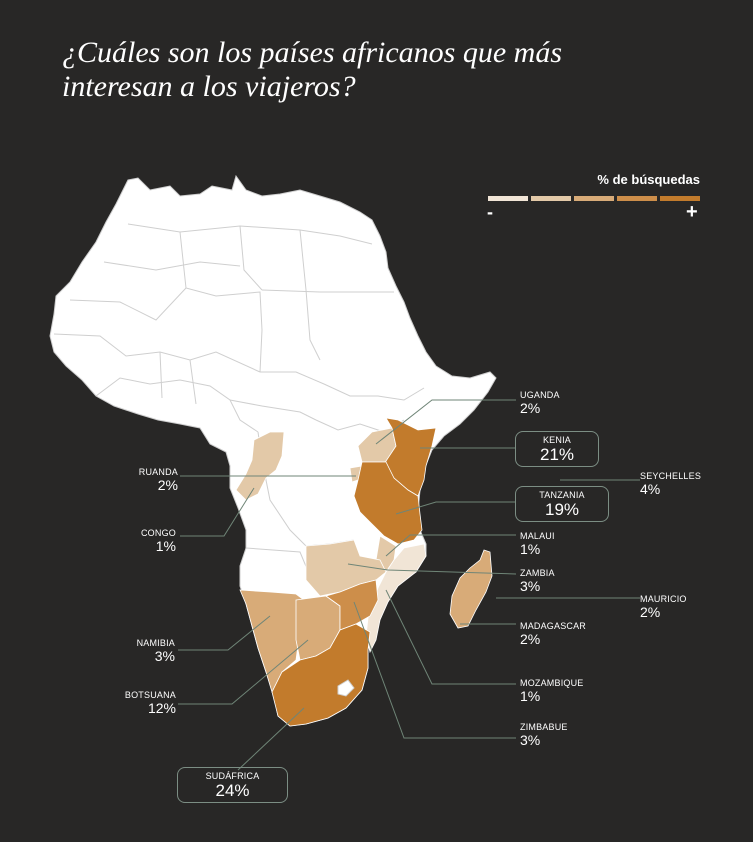  I want to click on label-namibia: NAMIBIA 3%, so click(137, 651).